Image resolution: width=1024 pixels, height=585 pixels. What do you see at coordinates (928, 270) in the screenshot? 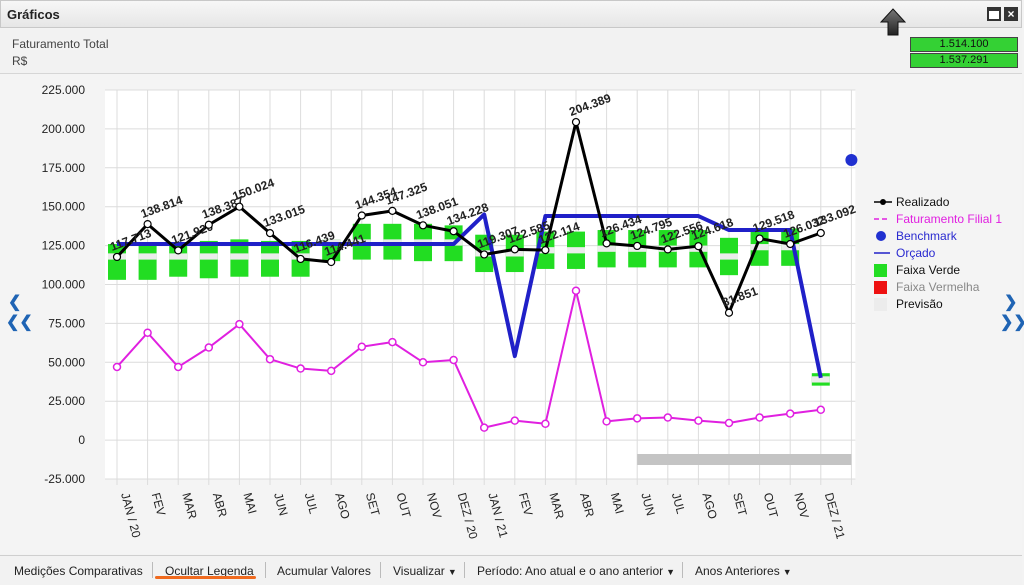
I see `legend-label: Faixa Verde` at bounding box center [928, 270].